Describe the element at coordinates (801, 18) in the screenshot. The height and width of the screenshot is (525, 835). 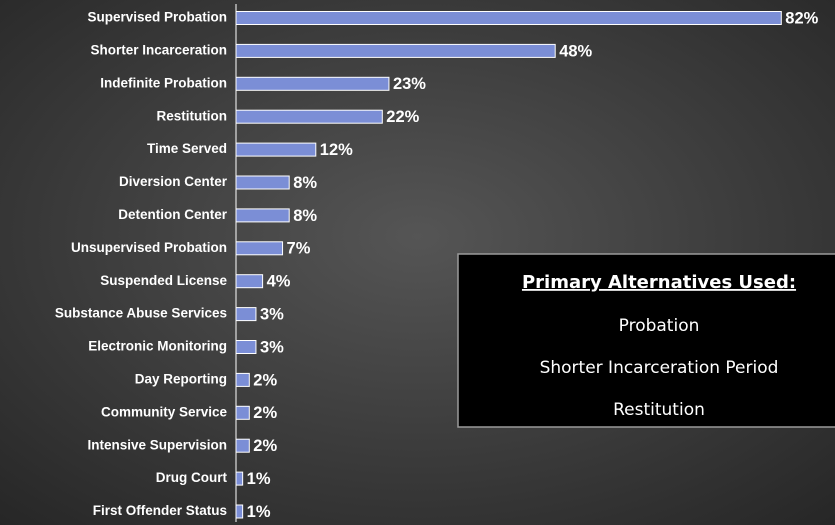
I see `value-label: 82%` at that location.